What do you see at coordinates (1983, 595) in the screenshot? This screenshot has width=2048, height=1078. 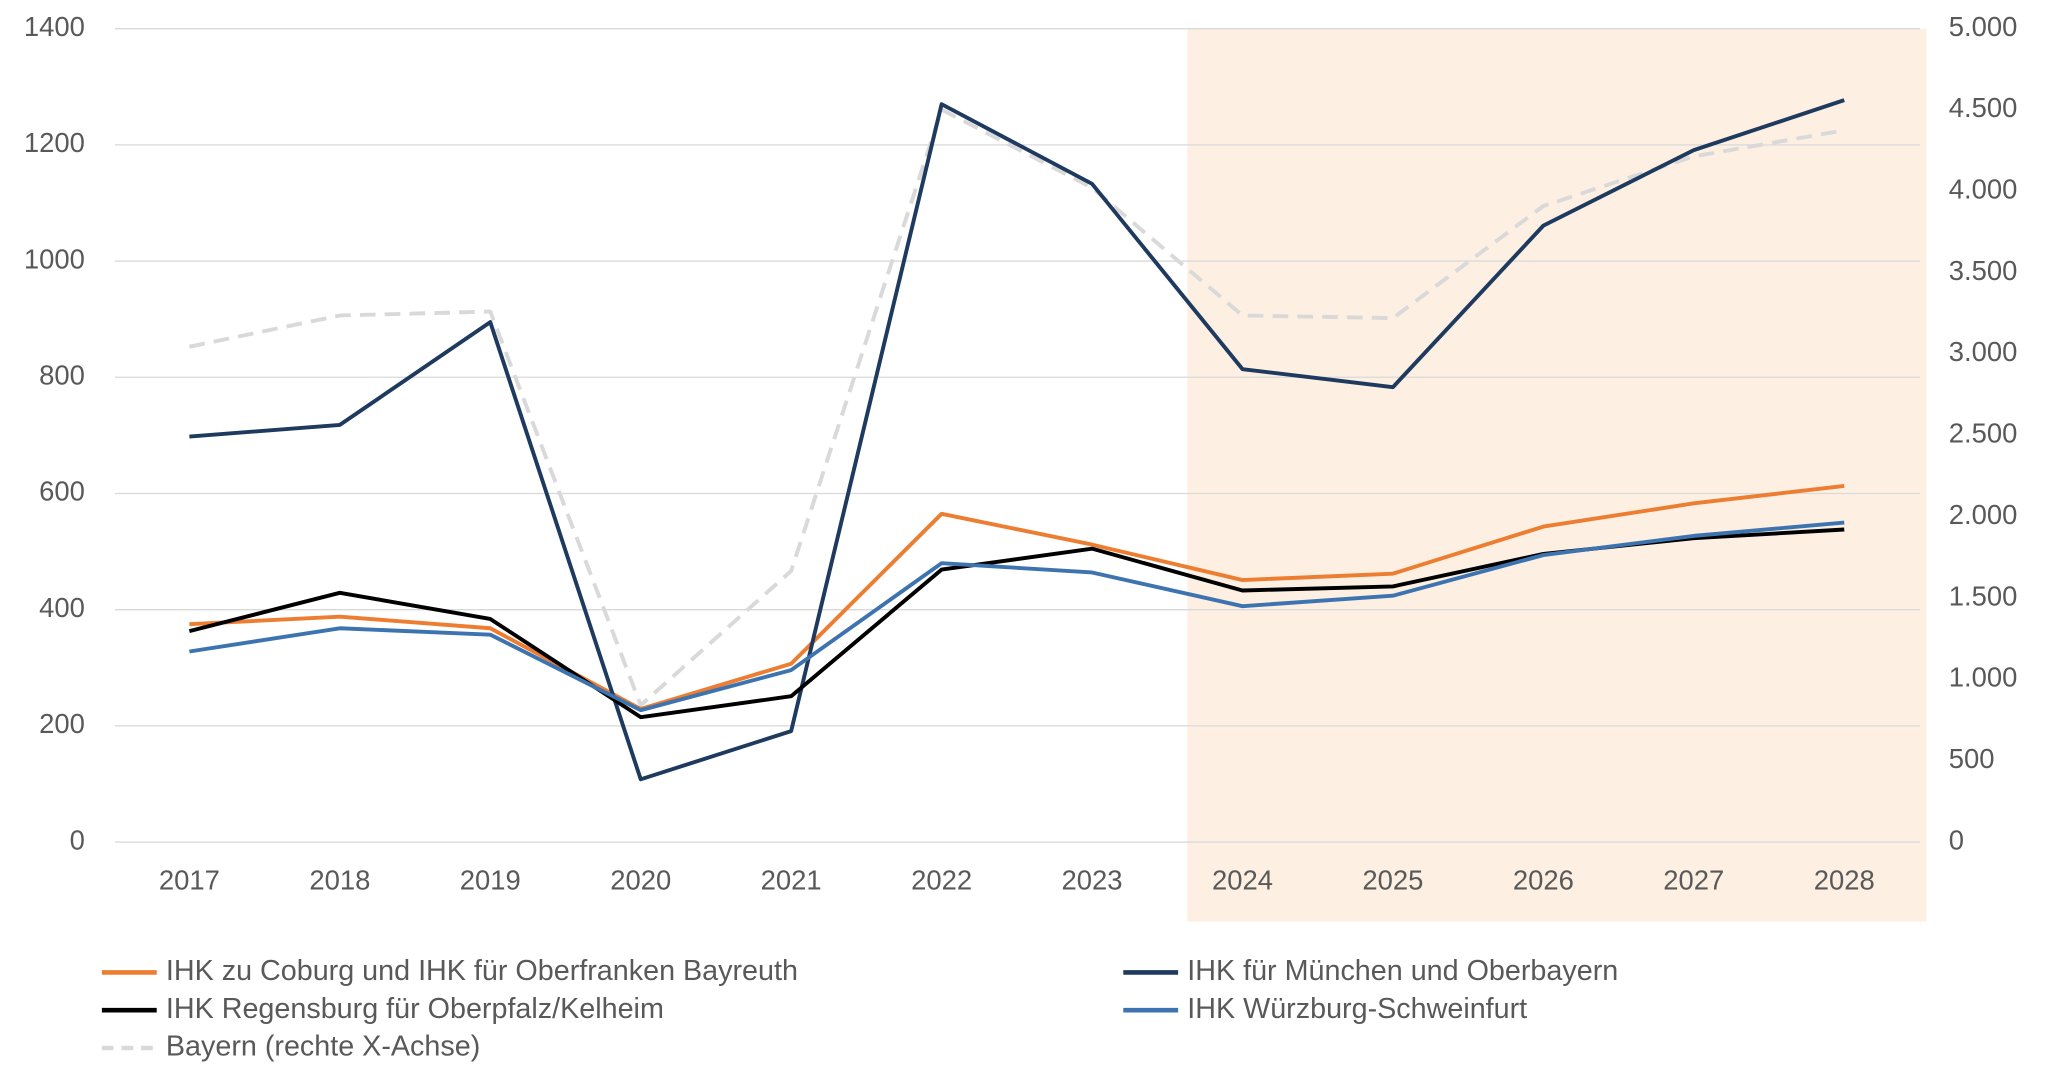 I see `y2-tick-label: 1.500` at bounding box center [1983, 595].